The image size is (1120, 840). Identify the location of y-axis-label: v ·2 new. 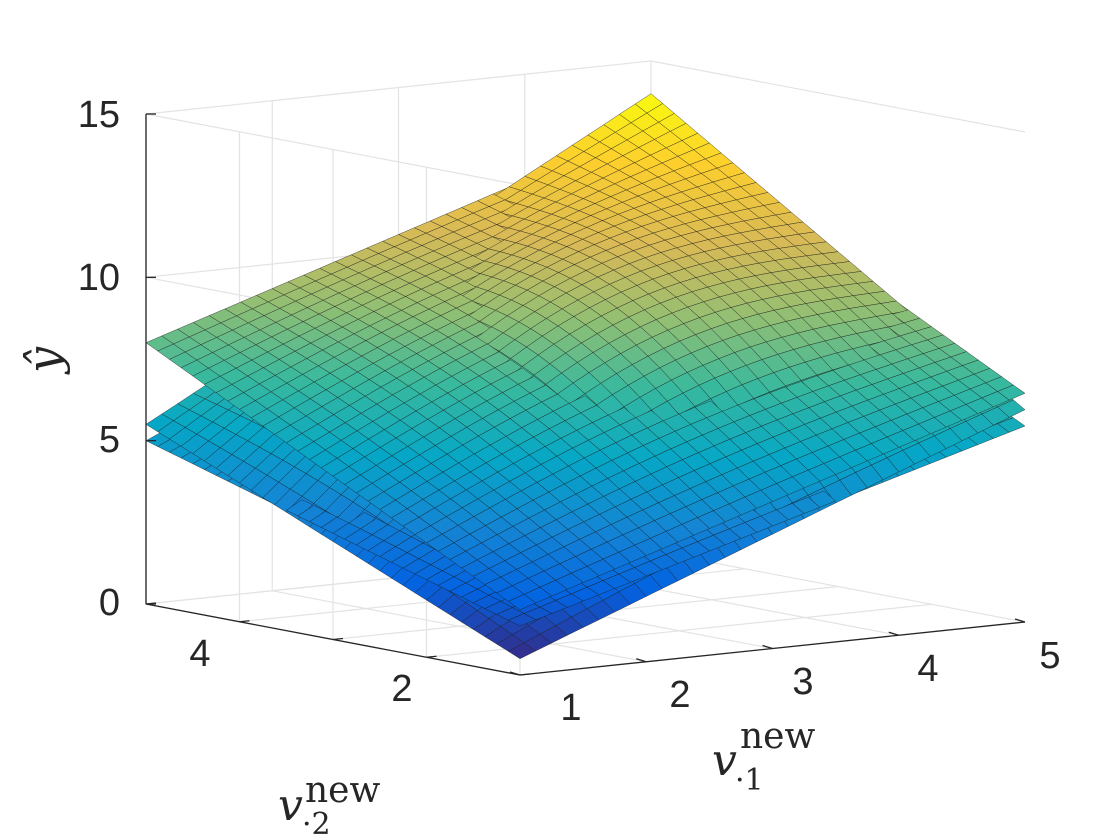
(329, 805).